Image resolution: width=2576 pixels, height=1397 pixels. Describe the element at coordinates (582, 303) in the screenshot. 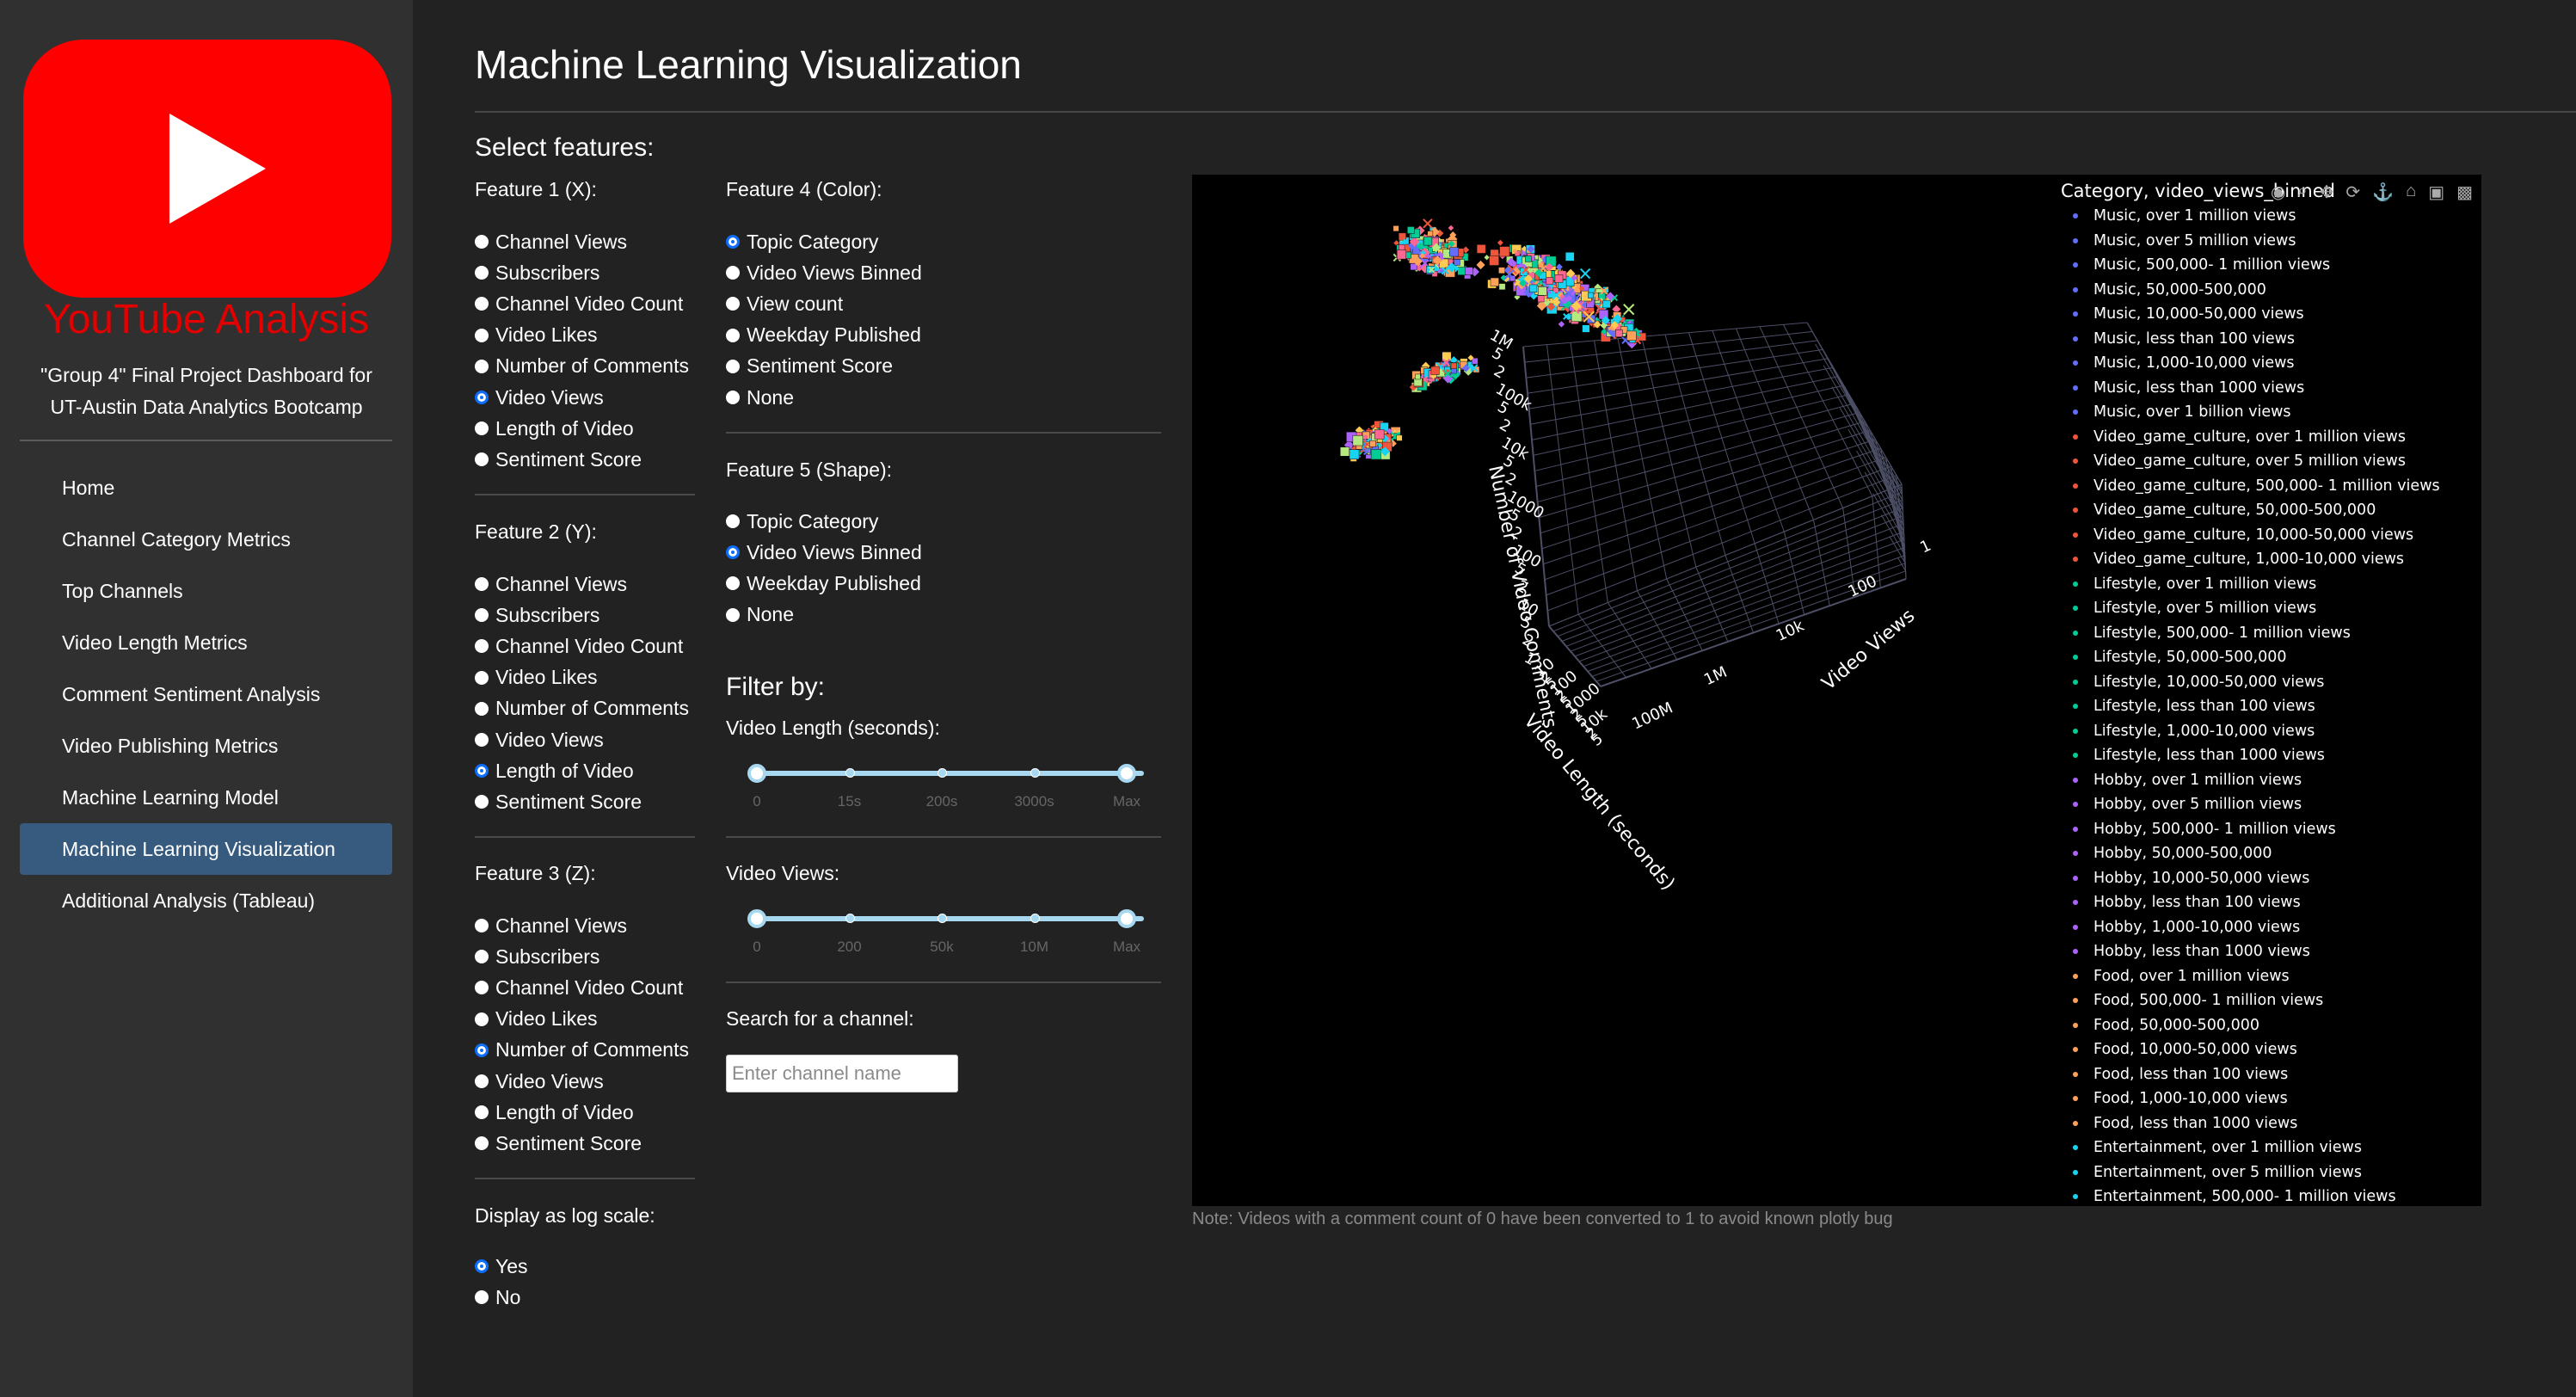

I see `feature1-option: Channel Video Count` at that location.